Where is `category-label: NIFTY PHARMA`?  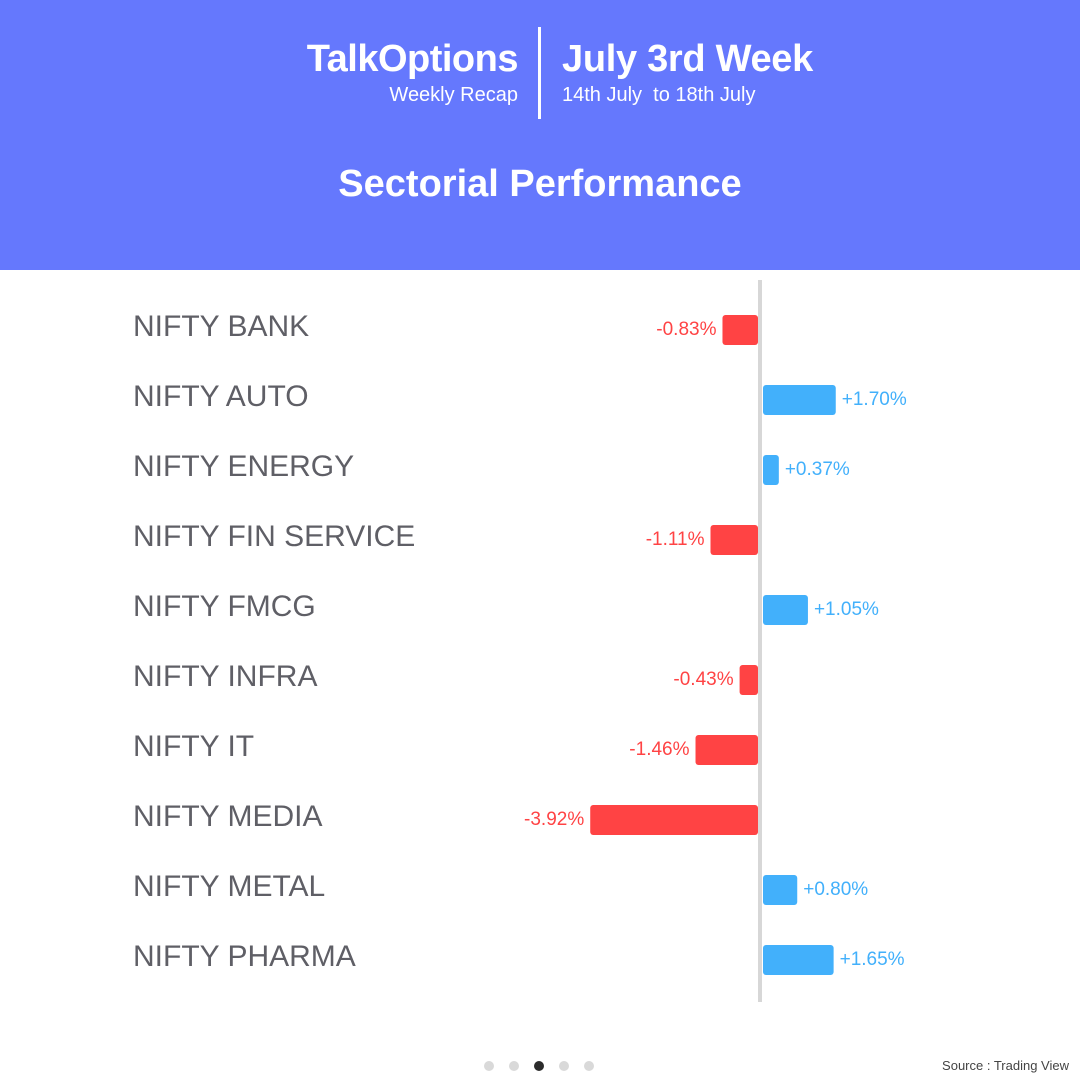 category-label: NIFTY PHARMA is located at coordinates (244, 956).